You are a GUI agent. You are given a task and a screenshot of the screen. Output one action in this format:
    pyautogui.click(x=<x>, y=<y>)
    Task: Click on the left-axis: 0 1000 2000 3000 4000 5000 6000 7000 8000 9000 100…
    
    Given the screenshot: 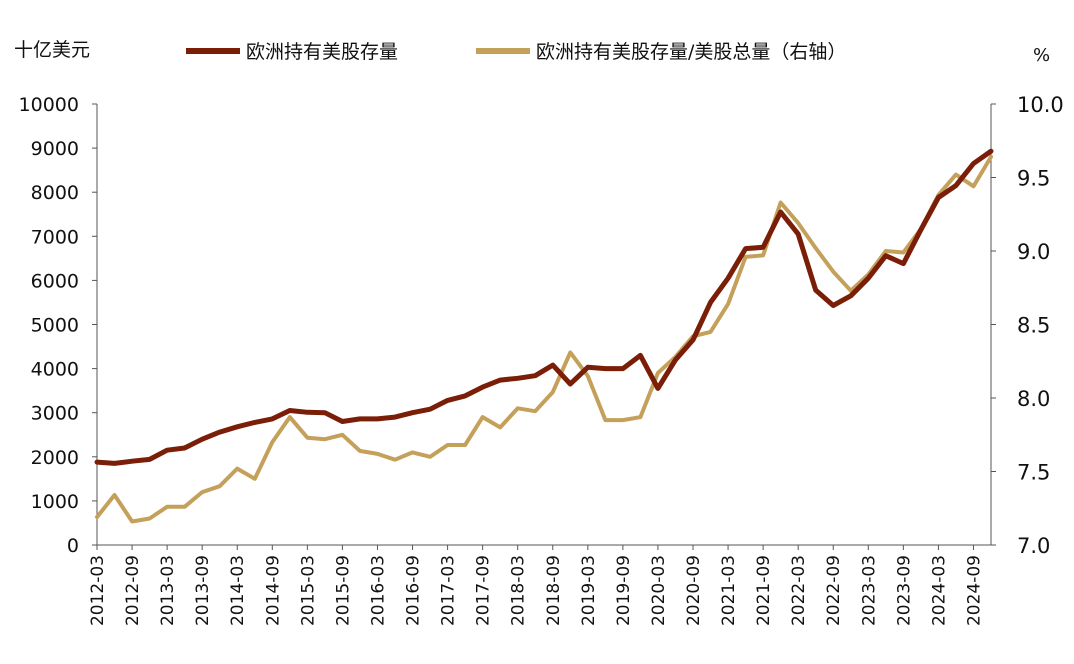 What is the action you would take?
    pyautogui.click(x=58, y=325)
    